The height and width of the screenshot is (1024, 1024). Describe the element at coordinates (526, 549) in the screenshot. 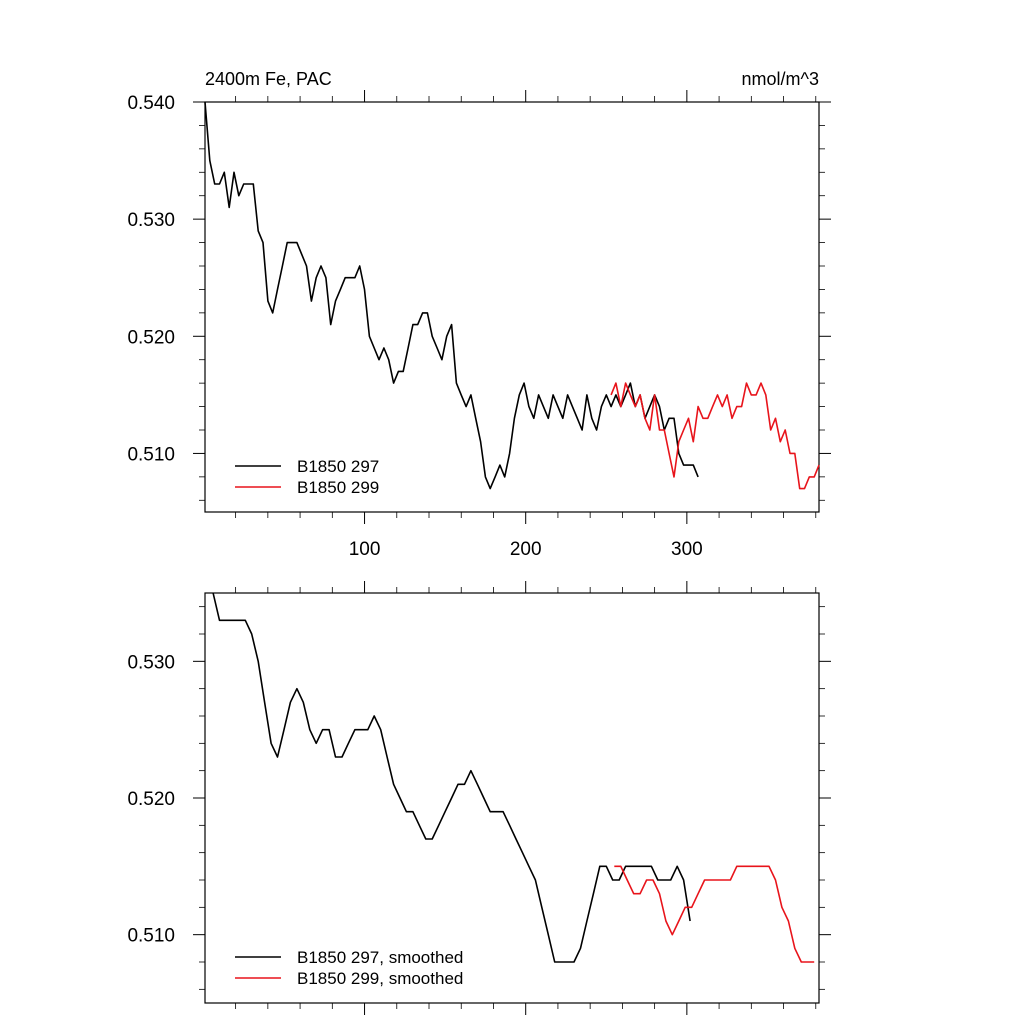

I see `top-x-tick-label: 200` at that location.